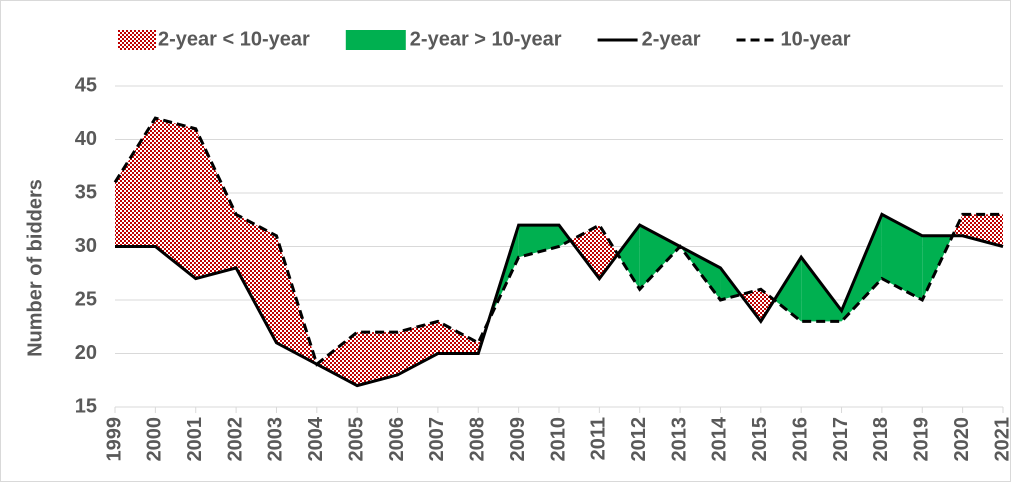  What do you see at coordinates (881, 439) in the screenshot?
I see `x-tick-label: 2018` at bounding box center [881, 439].